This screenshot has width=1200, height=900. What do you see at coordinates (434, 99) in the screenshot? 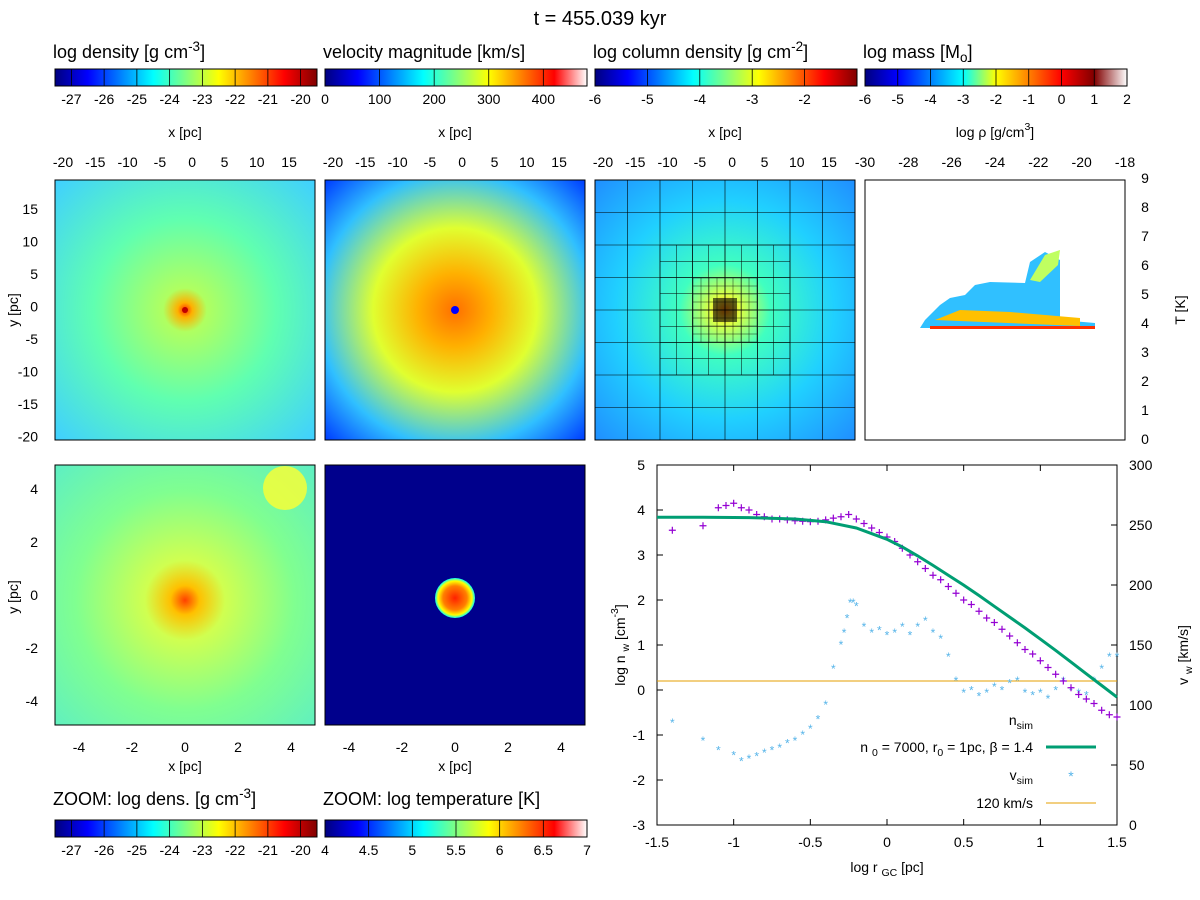
I see `cb-velocity-ticklabel: 200` at bounding box center [434, 99].